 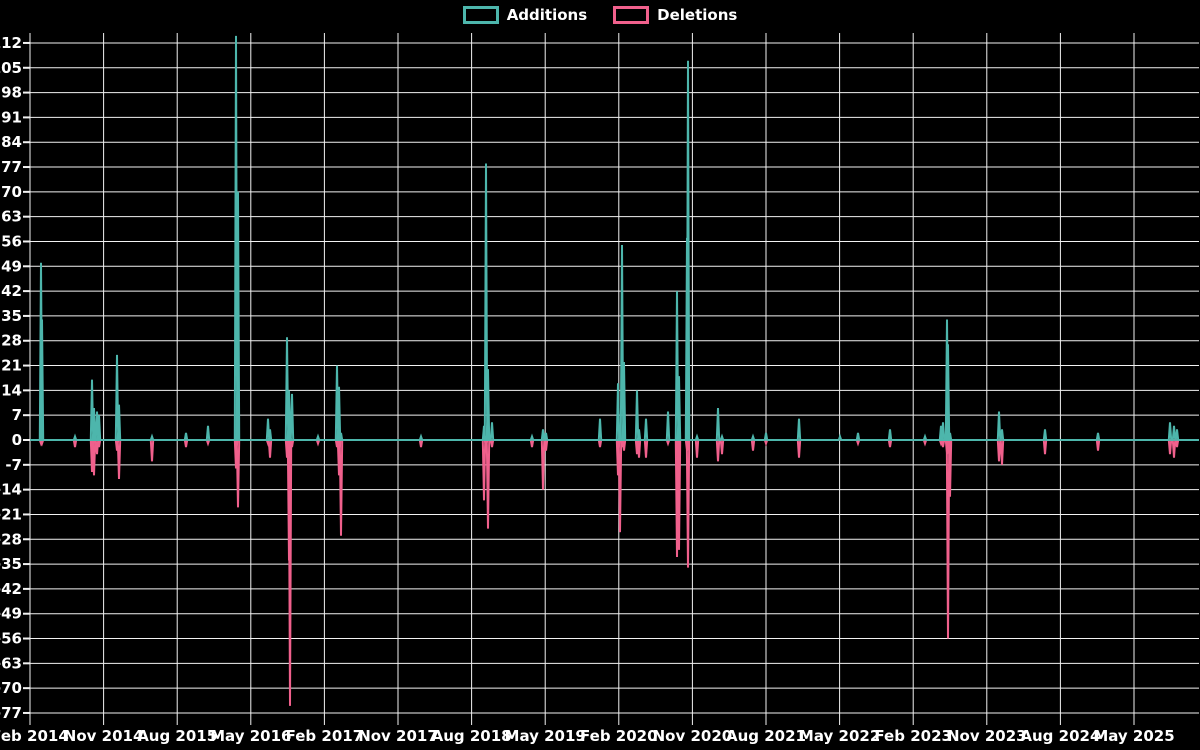 I want to click on y-tick-label: -42, so click(x=11, y=589).